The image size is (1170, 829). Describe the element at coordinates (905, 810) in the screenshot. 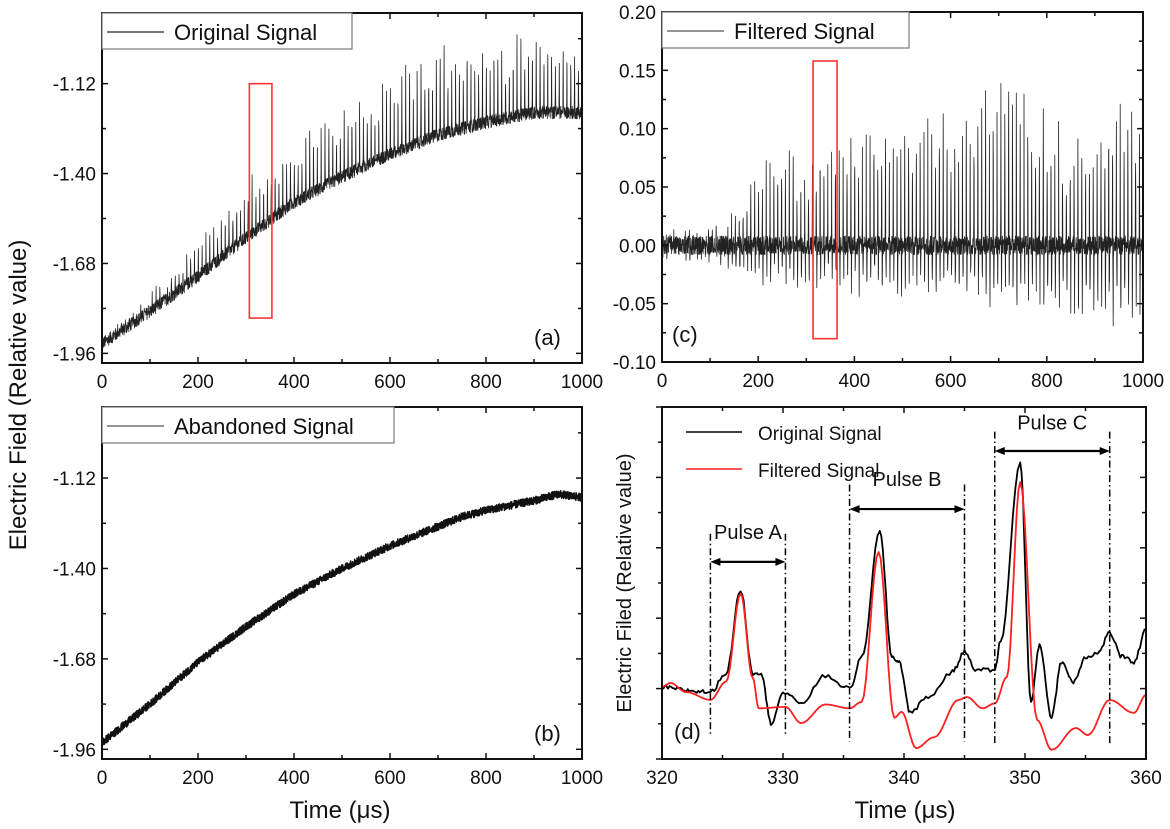

I see `x-axis-label-right: Time (μs)` at that location.